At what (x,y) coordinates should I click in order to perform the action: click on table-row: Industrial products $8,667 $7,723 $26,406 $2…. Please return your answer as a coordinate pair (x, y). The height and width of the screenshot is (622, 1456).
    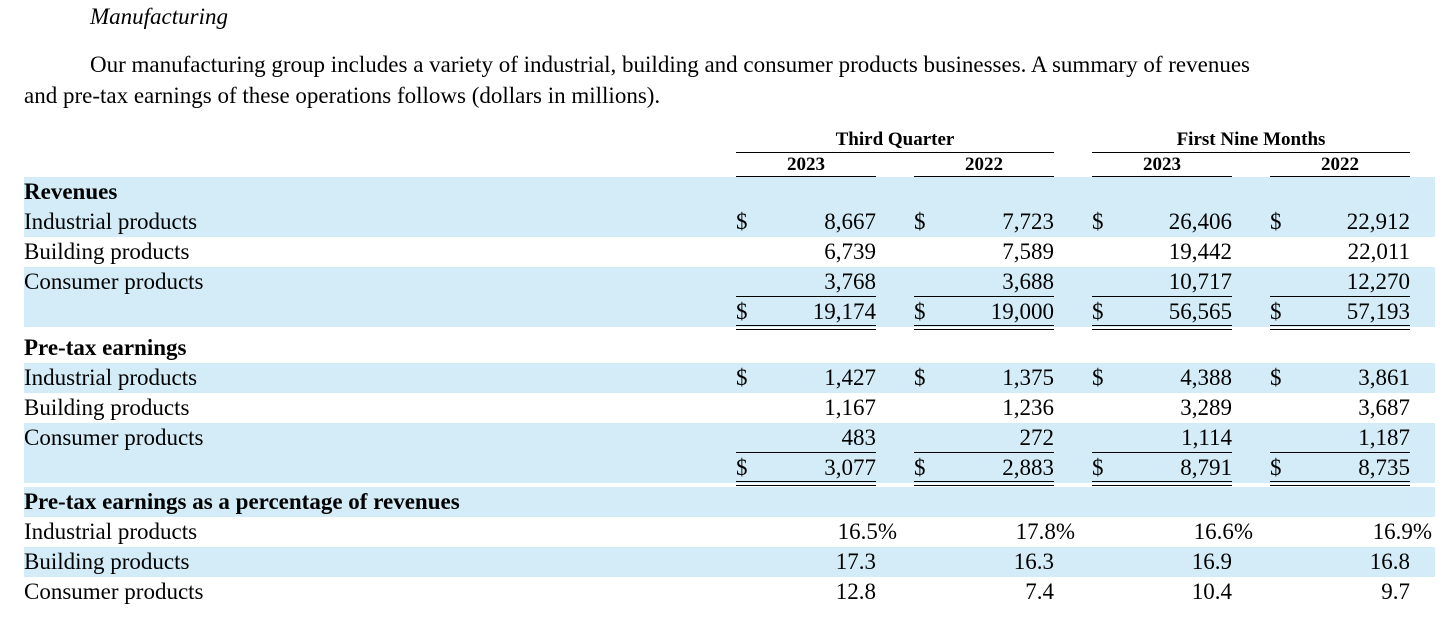
    Looking at the image, I should click on (729, 222).